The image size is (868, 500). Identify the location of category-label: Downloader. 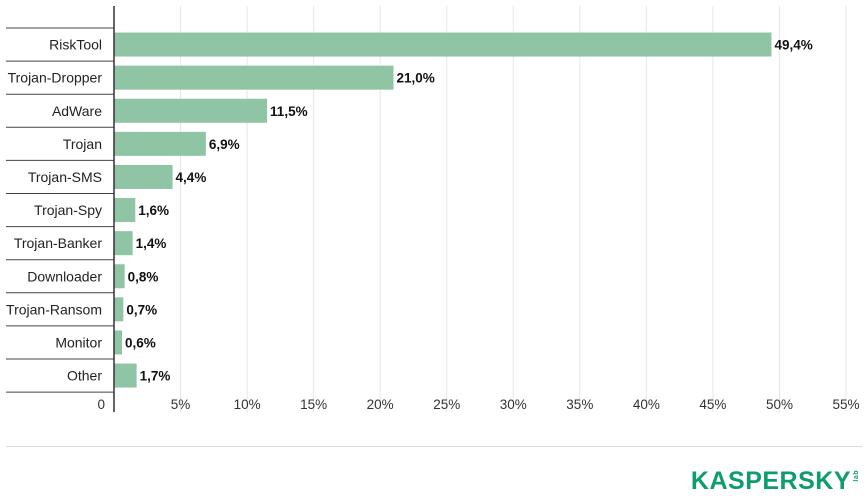
(64, 276).